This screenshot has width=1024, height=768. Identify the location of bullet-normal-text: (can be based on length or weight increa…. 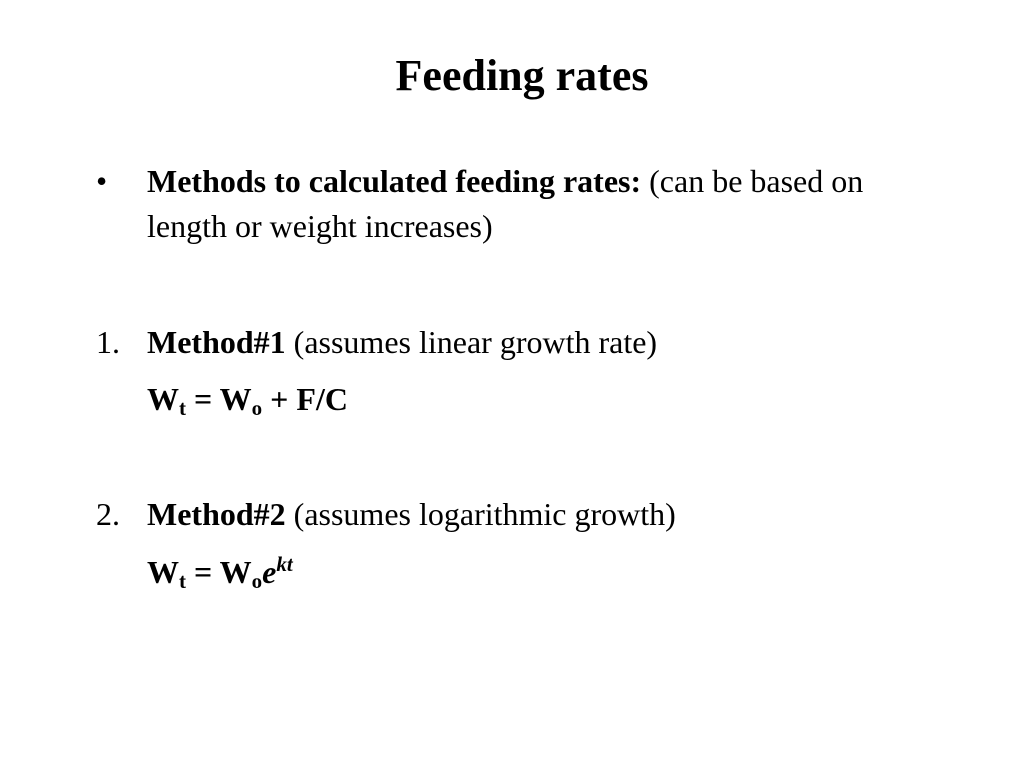
(505, 203).